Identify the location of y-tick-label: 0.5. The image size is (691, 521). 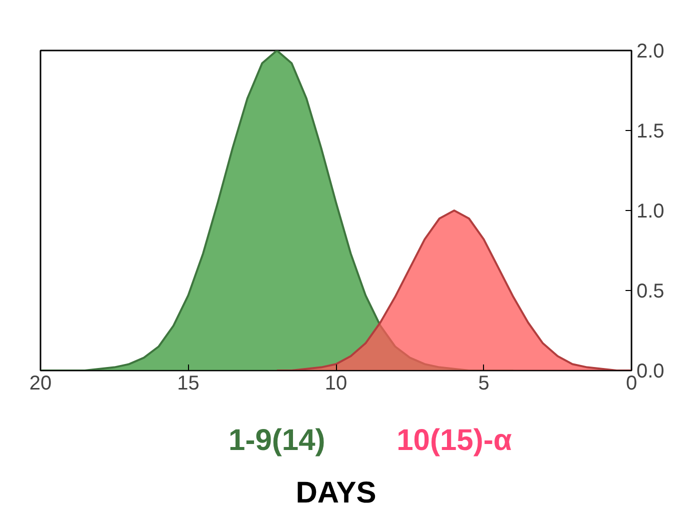
(650, 291).